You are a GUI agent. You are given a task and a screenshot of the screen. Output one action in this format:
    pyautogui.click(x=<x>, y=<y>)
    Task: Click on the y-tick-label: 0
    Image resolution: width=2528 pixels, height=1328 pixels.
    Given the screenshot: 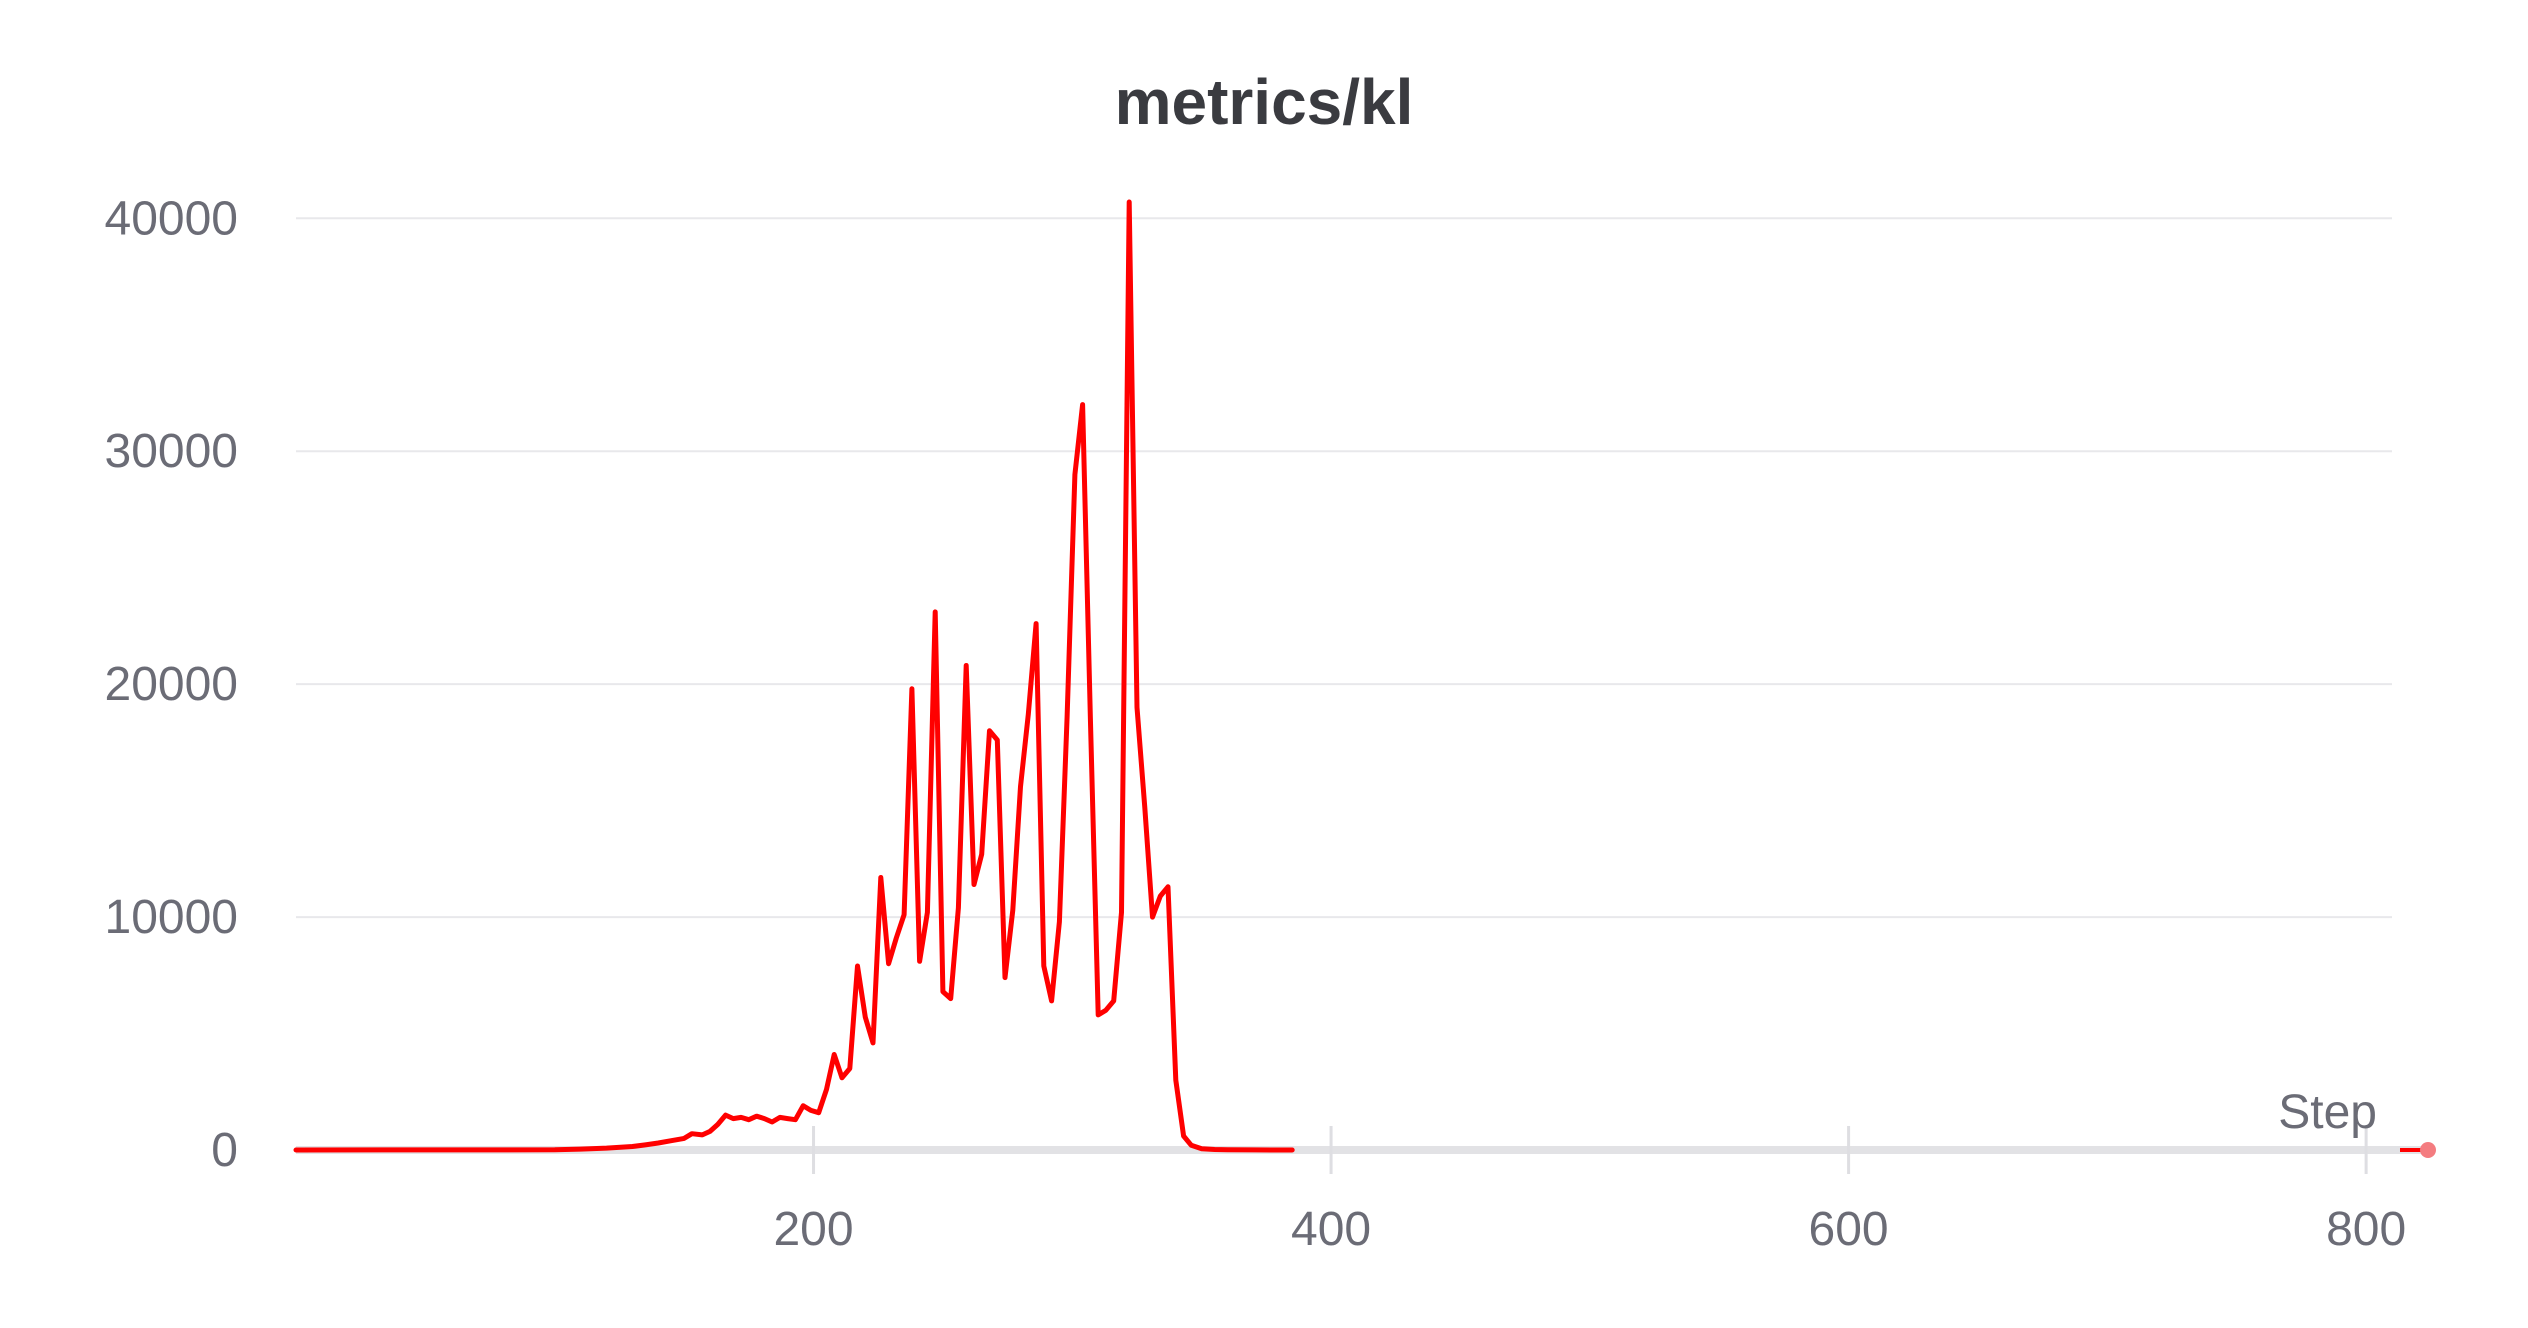 What is the action you would take?
    pyautogui.click(x=224, y=1150)
    